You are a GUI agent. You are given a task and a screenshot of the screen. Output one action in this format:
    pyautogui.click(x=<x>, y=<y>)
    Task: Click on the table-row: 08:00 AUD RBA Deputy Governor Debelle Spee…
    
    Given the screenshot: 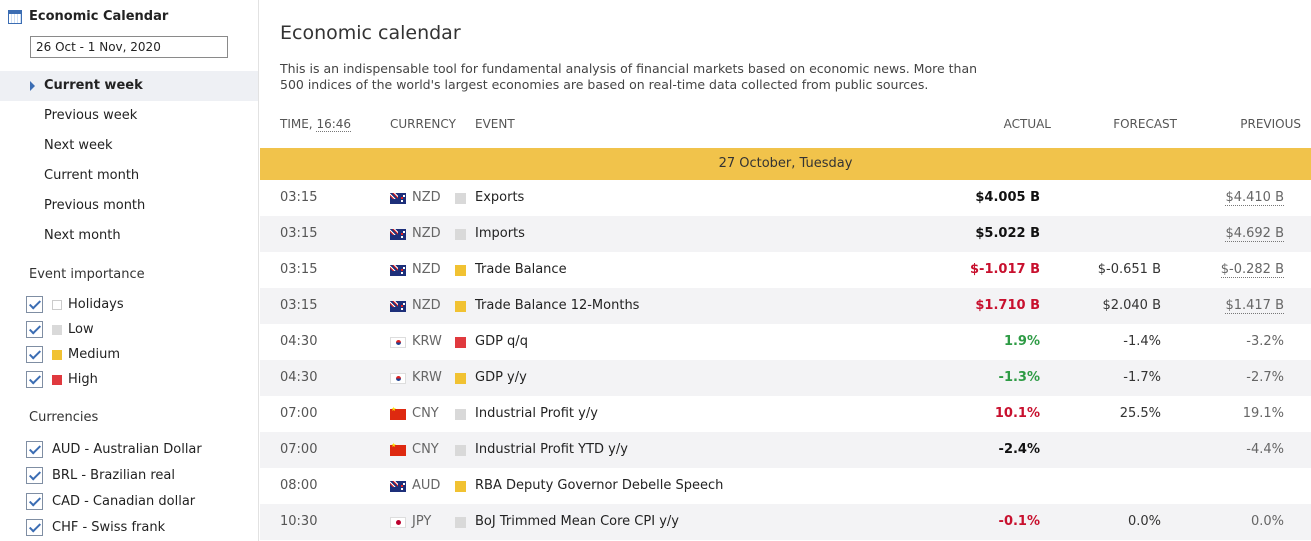 What is the action you would take?
    pyautogui.click(x=785, y=486)
    